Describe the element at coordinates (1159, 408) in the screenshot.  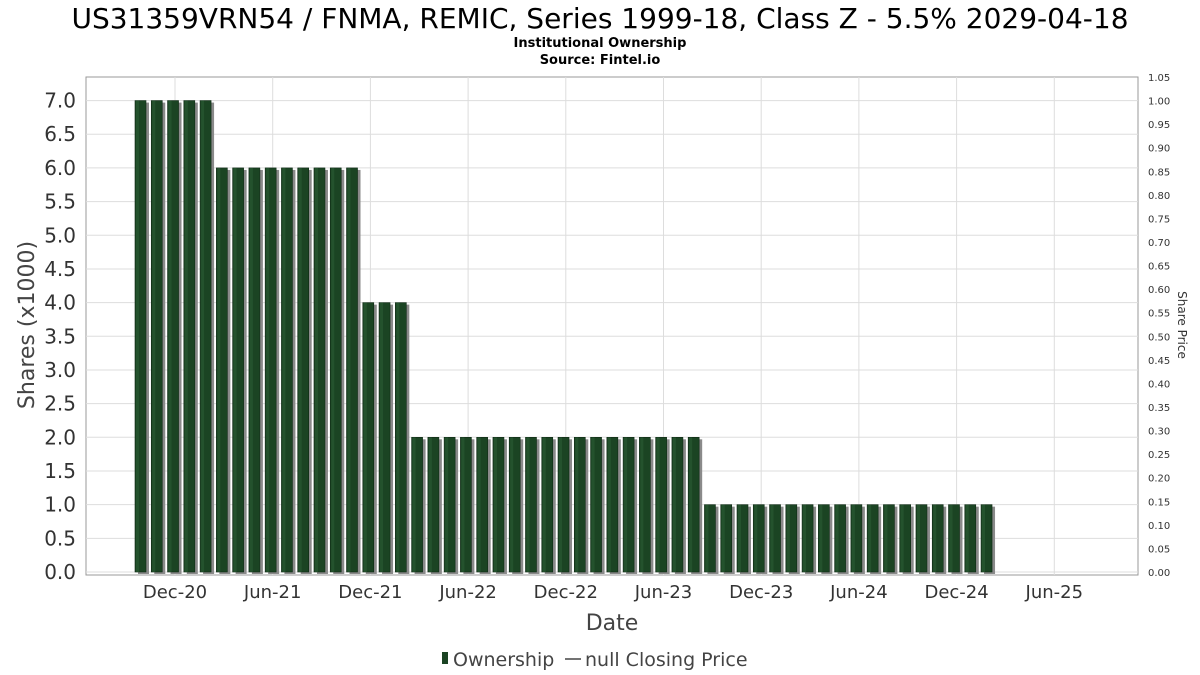
I see `y-right-tick-label: 0.35` at that location.